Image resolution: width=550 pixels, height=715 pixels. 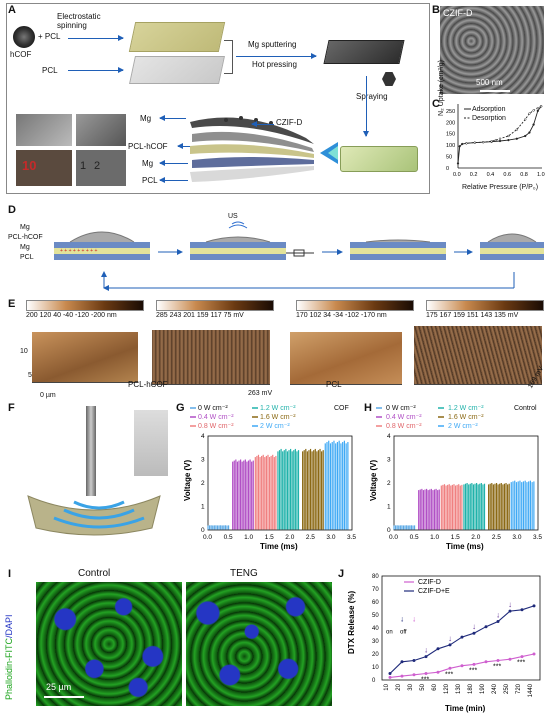 I want to click on j-xtick: 120, so click(x=447, y=688).